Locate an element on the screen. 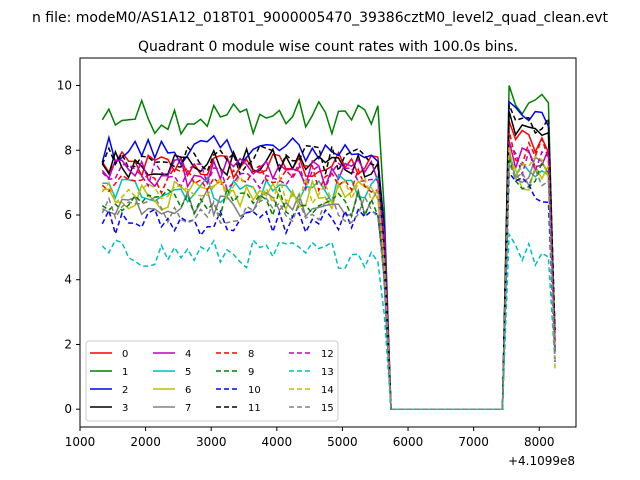  legend-label-2: 2 is located at coordinates (125, 390).